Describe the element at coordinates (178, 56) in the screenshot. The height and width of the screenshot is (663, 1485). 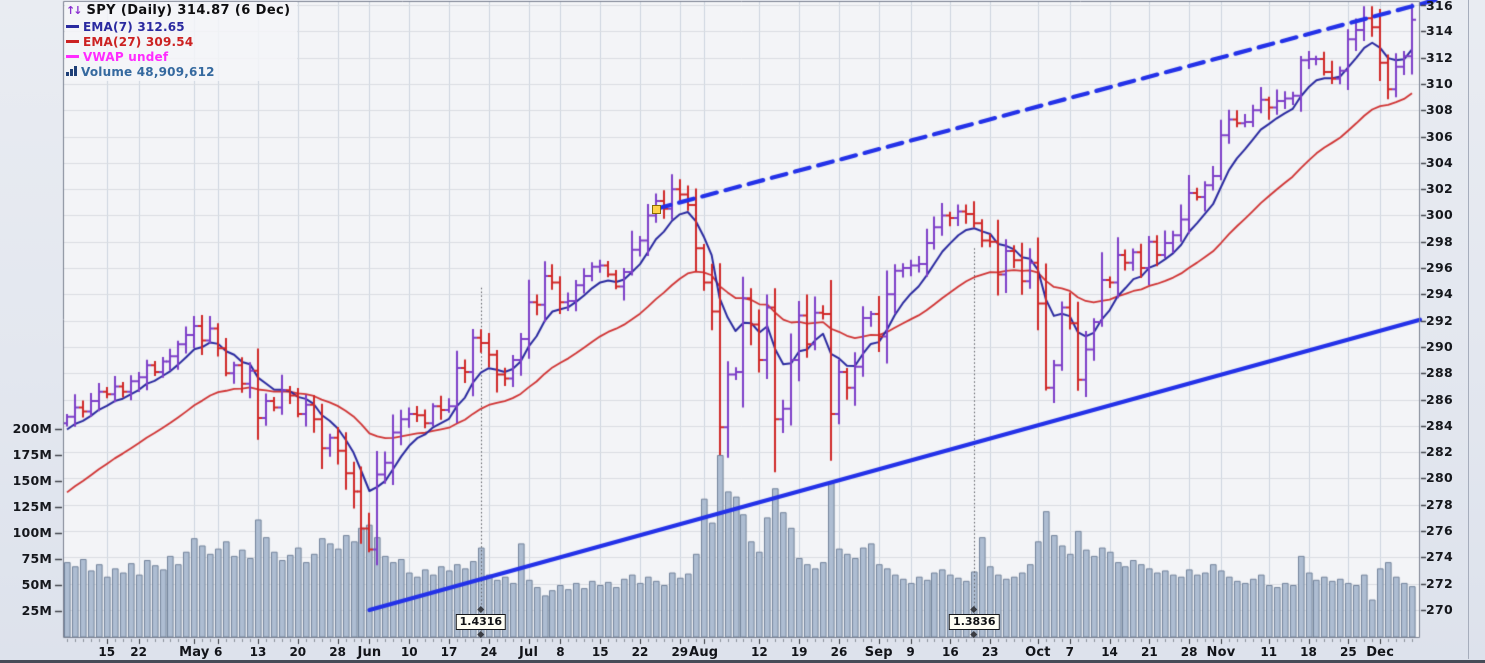
I see `legend-item-vwap: VWAP undef` at that location.